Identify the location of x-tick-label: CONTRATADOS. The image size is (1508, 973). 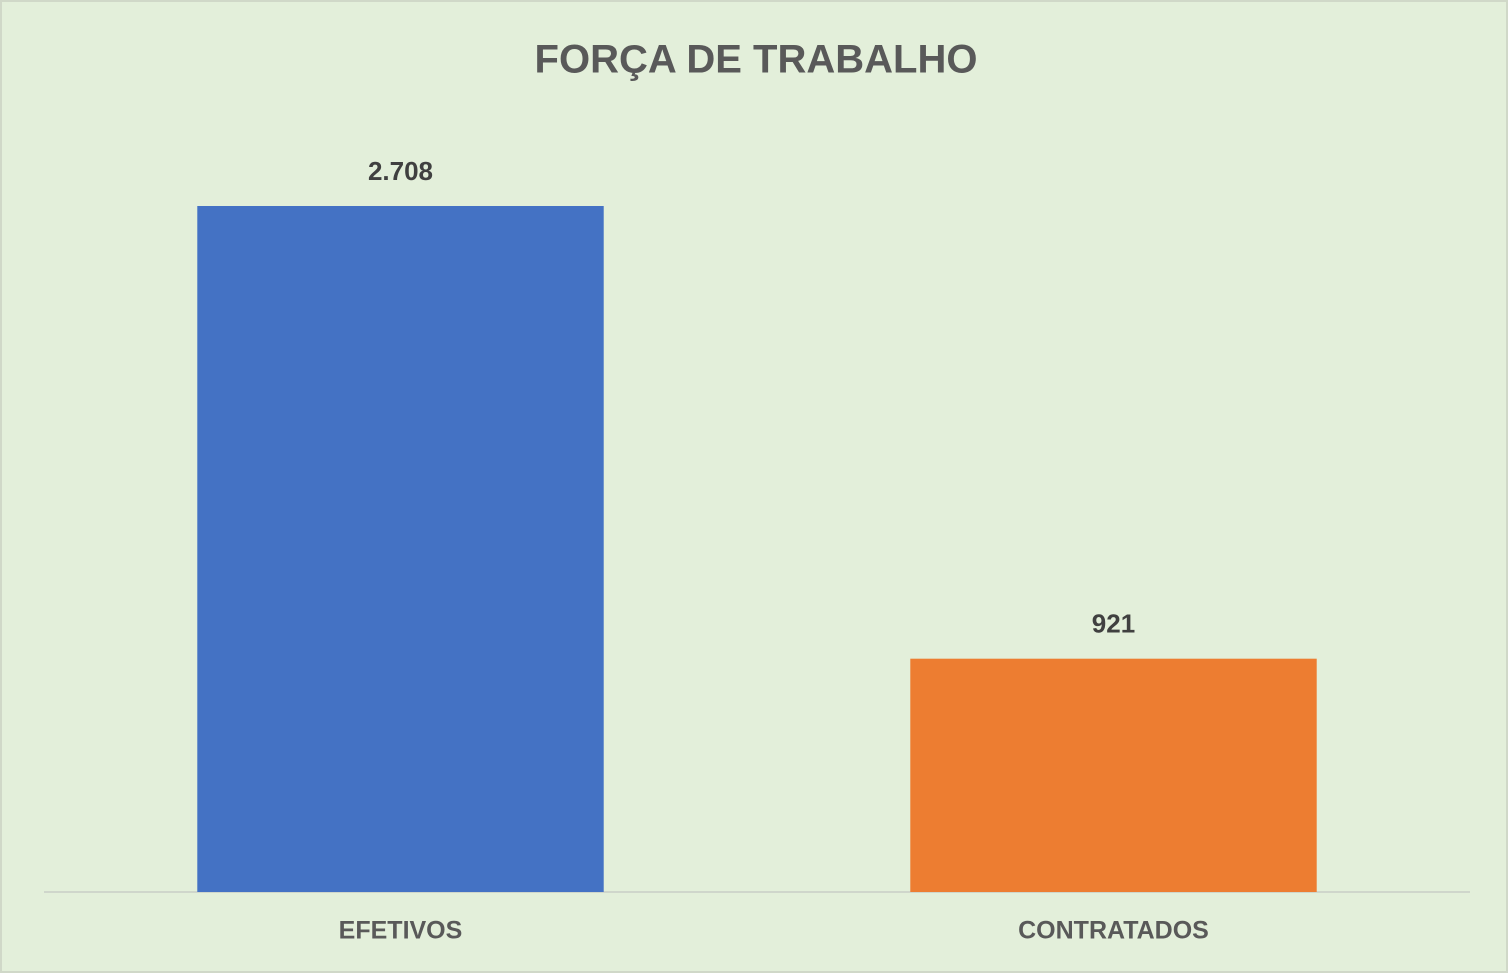
(1113, 931).